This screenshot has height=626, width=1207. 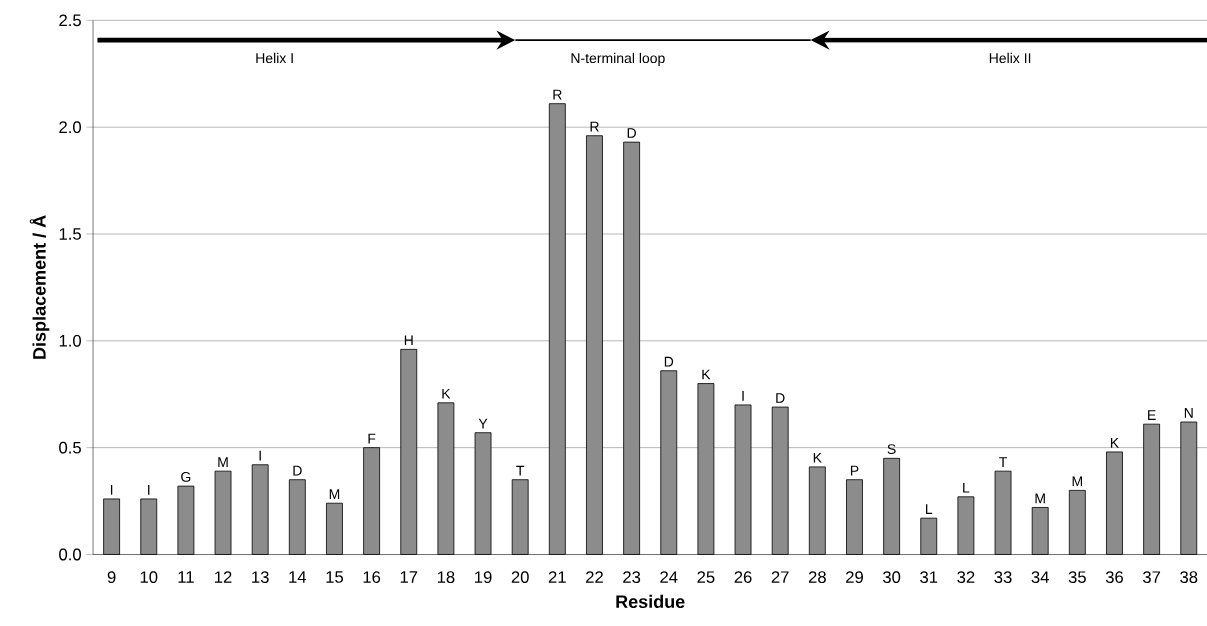 I want to click on x-tick-label: 20, so click(x=520, y=577).